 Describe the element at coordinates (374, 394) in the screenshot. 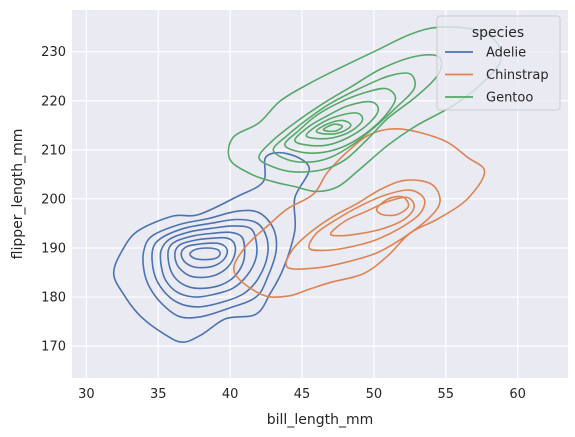

I see `x-tick-label: 50` at that location.